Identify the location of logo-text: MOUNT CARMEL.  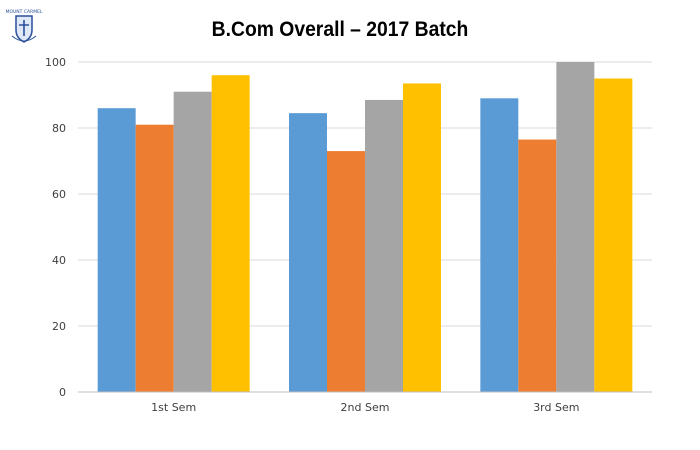
(24, 12).